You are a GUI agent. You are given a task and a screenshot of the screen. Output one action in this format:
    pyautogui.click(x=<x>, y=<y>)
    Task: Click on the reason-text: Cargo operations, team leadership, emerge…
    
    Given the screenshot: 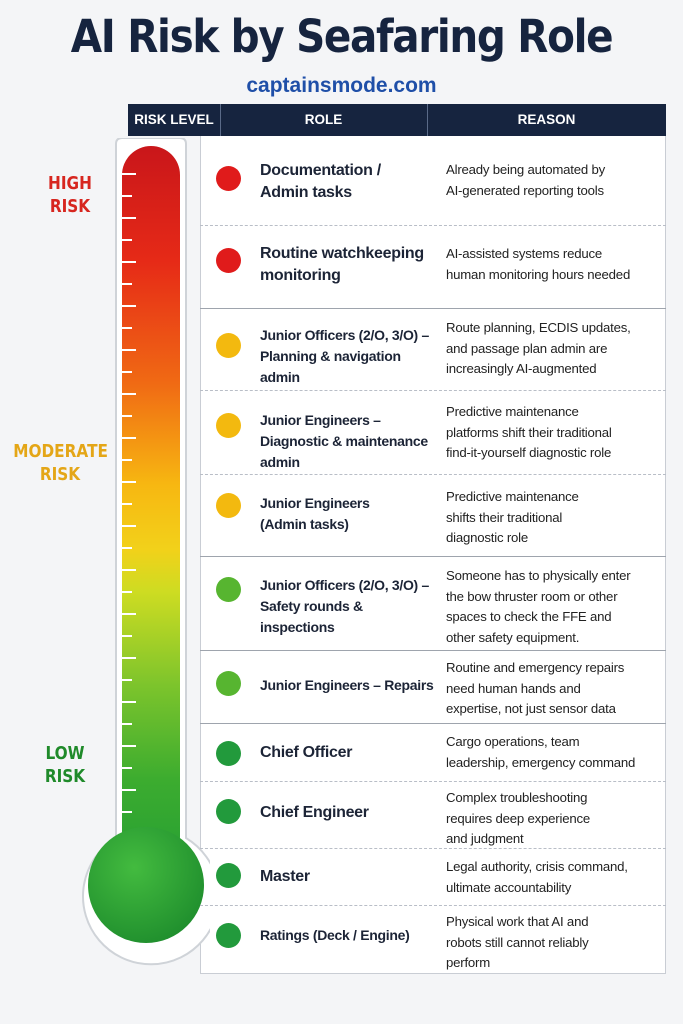 What is the action you would take?
    pyautogui.click(x=554, y=752)
    